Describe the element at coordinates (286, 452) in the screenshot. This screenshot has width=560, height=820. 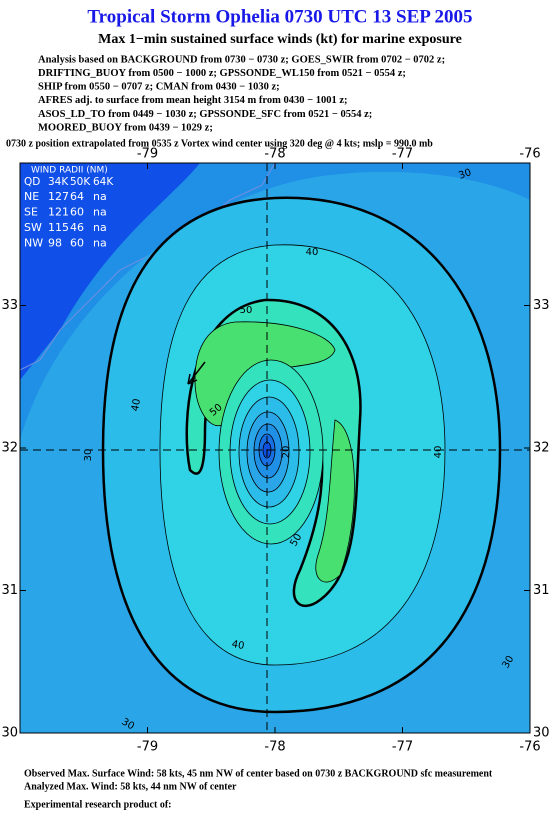
I see `contour-label: 20` at that location.